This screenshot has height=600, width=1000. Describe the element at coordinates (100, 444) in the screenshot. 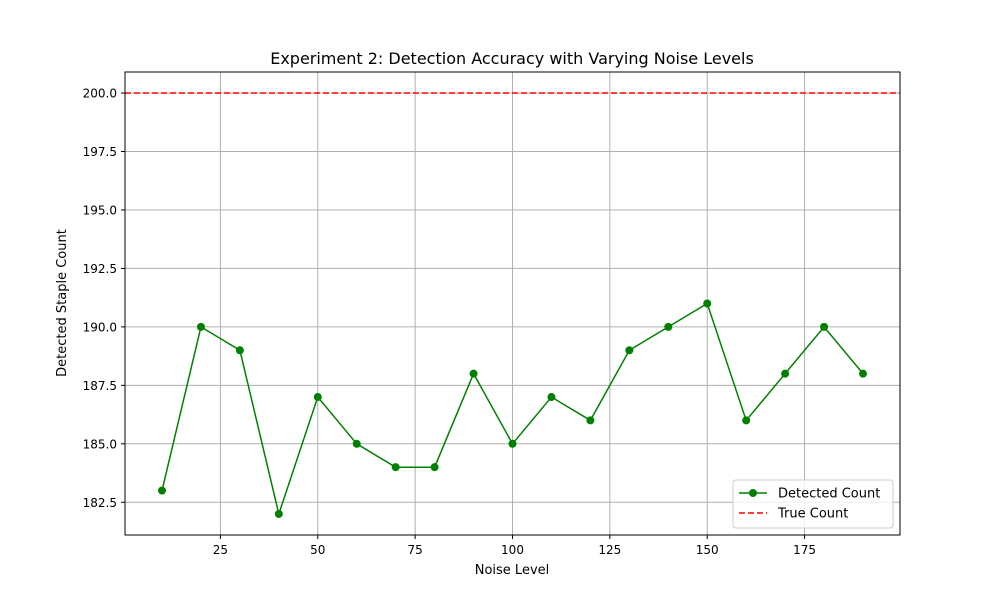

I see `y-tick-label: 185.0` at that location.